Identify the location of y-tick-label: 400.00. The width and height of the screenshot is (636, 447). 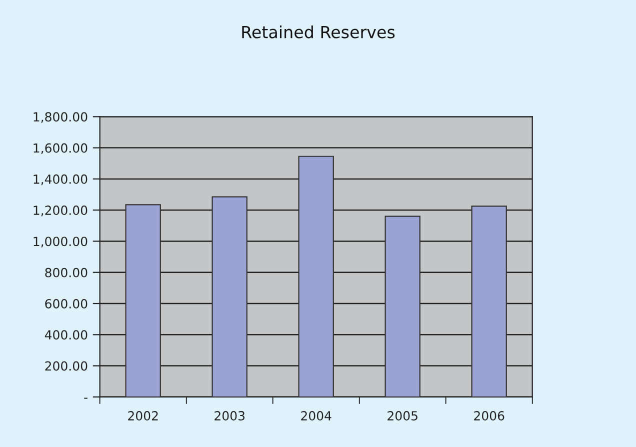
(66, 335).